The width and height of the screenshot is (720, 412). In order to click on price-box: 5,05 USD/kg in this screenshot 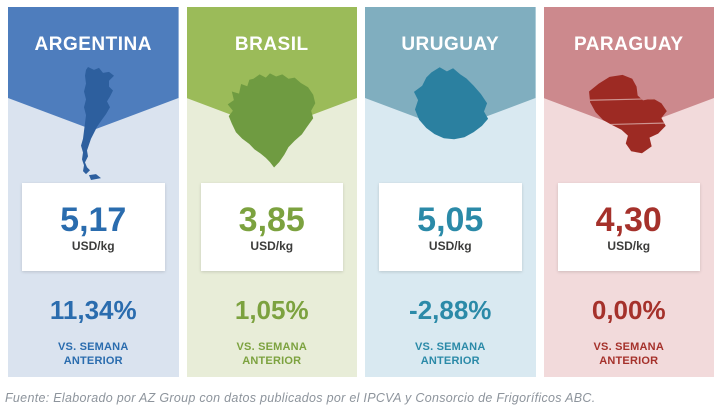, I will do `click(450, 227)`.